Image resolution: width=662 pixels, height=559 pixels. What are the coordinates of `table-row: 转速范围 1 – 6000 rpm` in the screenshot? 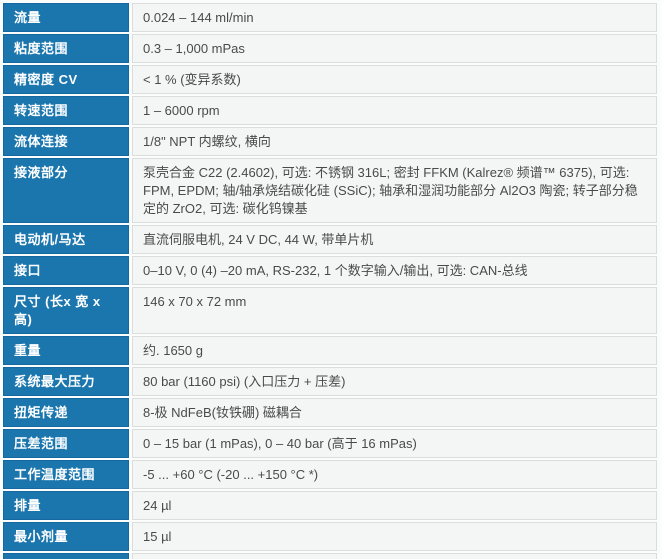 It's located at (330, 110).